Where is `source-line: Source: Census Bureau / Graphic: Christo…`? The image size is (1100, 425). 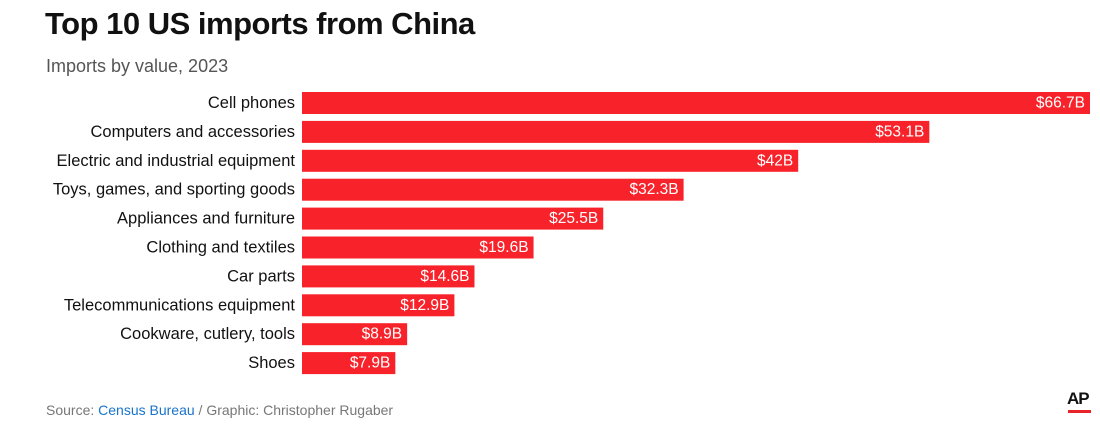
source-line: Source: Census Bureau / Graphic: Christo… is located at coordinates (219, 410).